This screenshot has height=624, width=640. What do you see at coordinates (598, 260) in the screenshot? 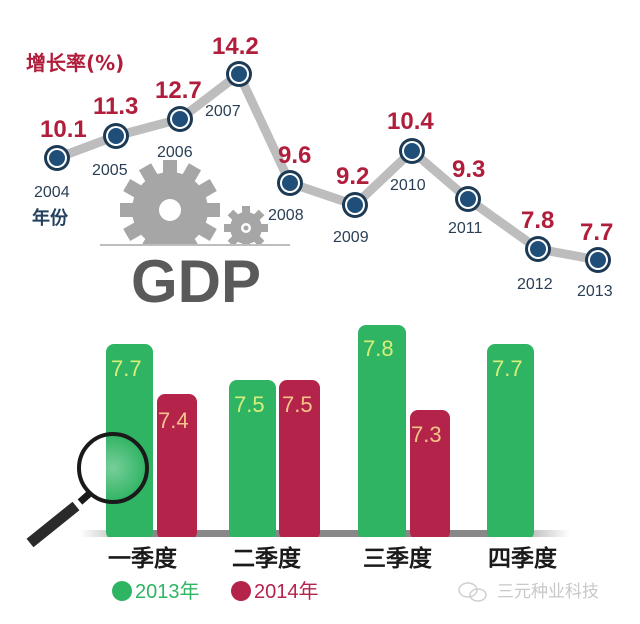
I see `marker-2013` at bounding box center [598, 260].